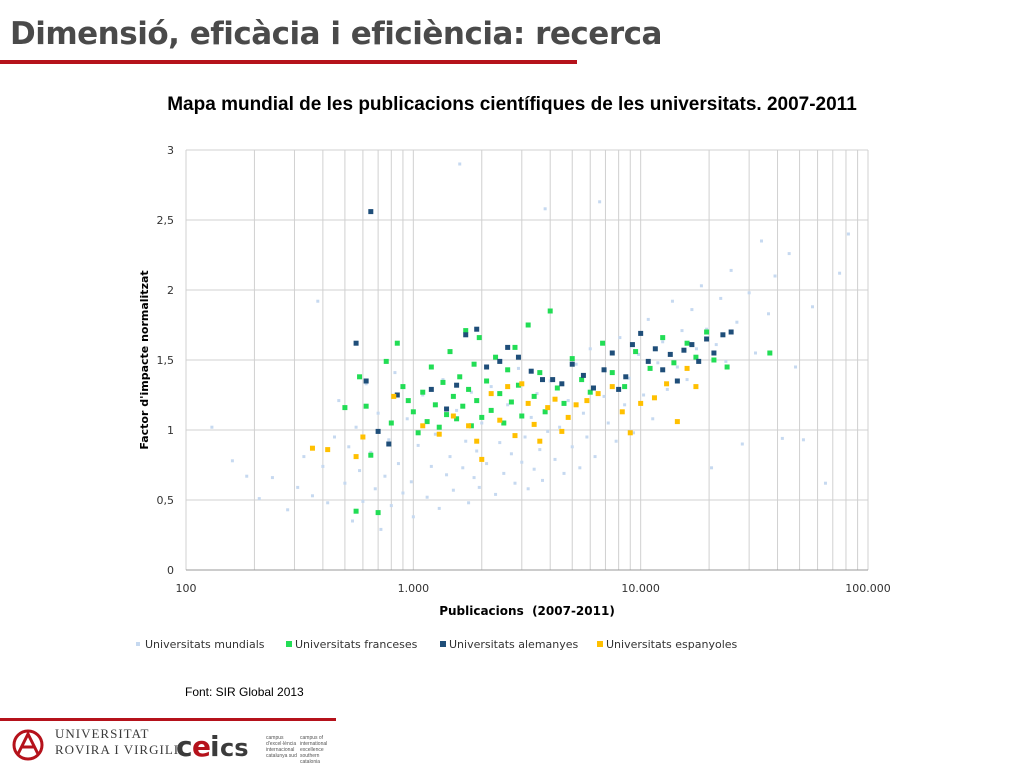 The height and width of the screenshot is (768, 1024). What do you see at coordinates (414, 588) in the screenshot?
I see `x-tick-label: 1.000` at bounding box center [414, 588].